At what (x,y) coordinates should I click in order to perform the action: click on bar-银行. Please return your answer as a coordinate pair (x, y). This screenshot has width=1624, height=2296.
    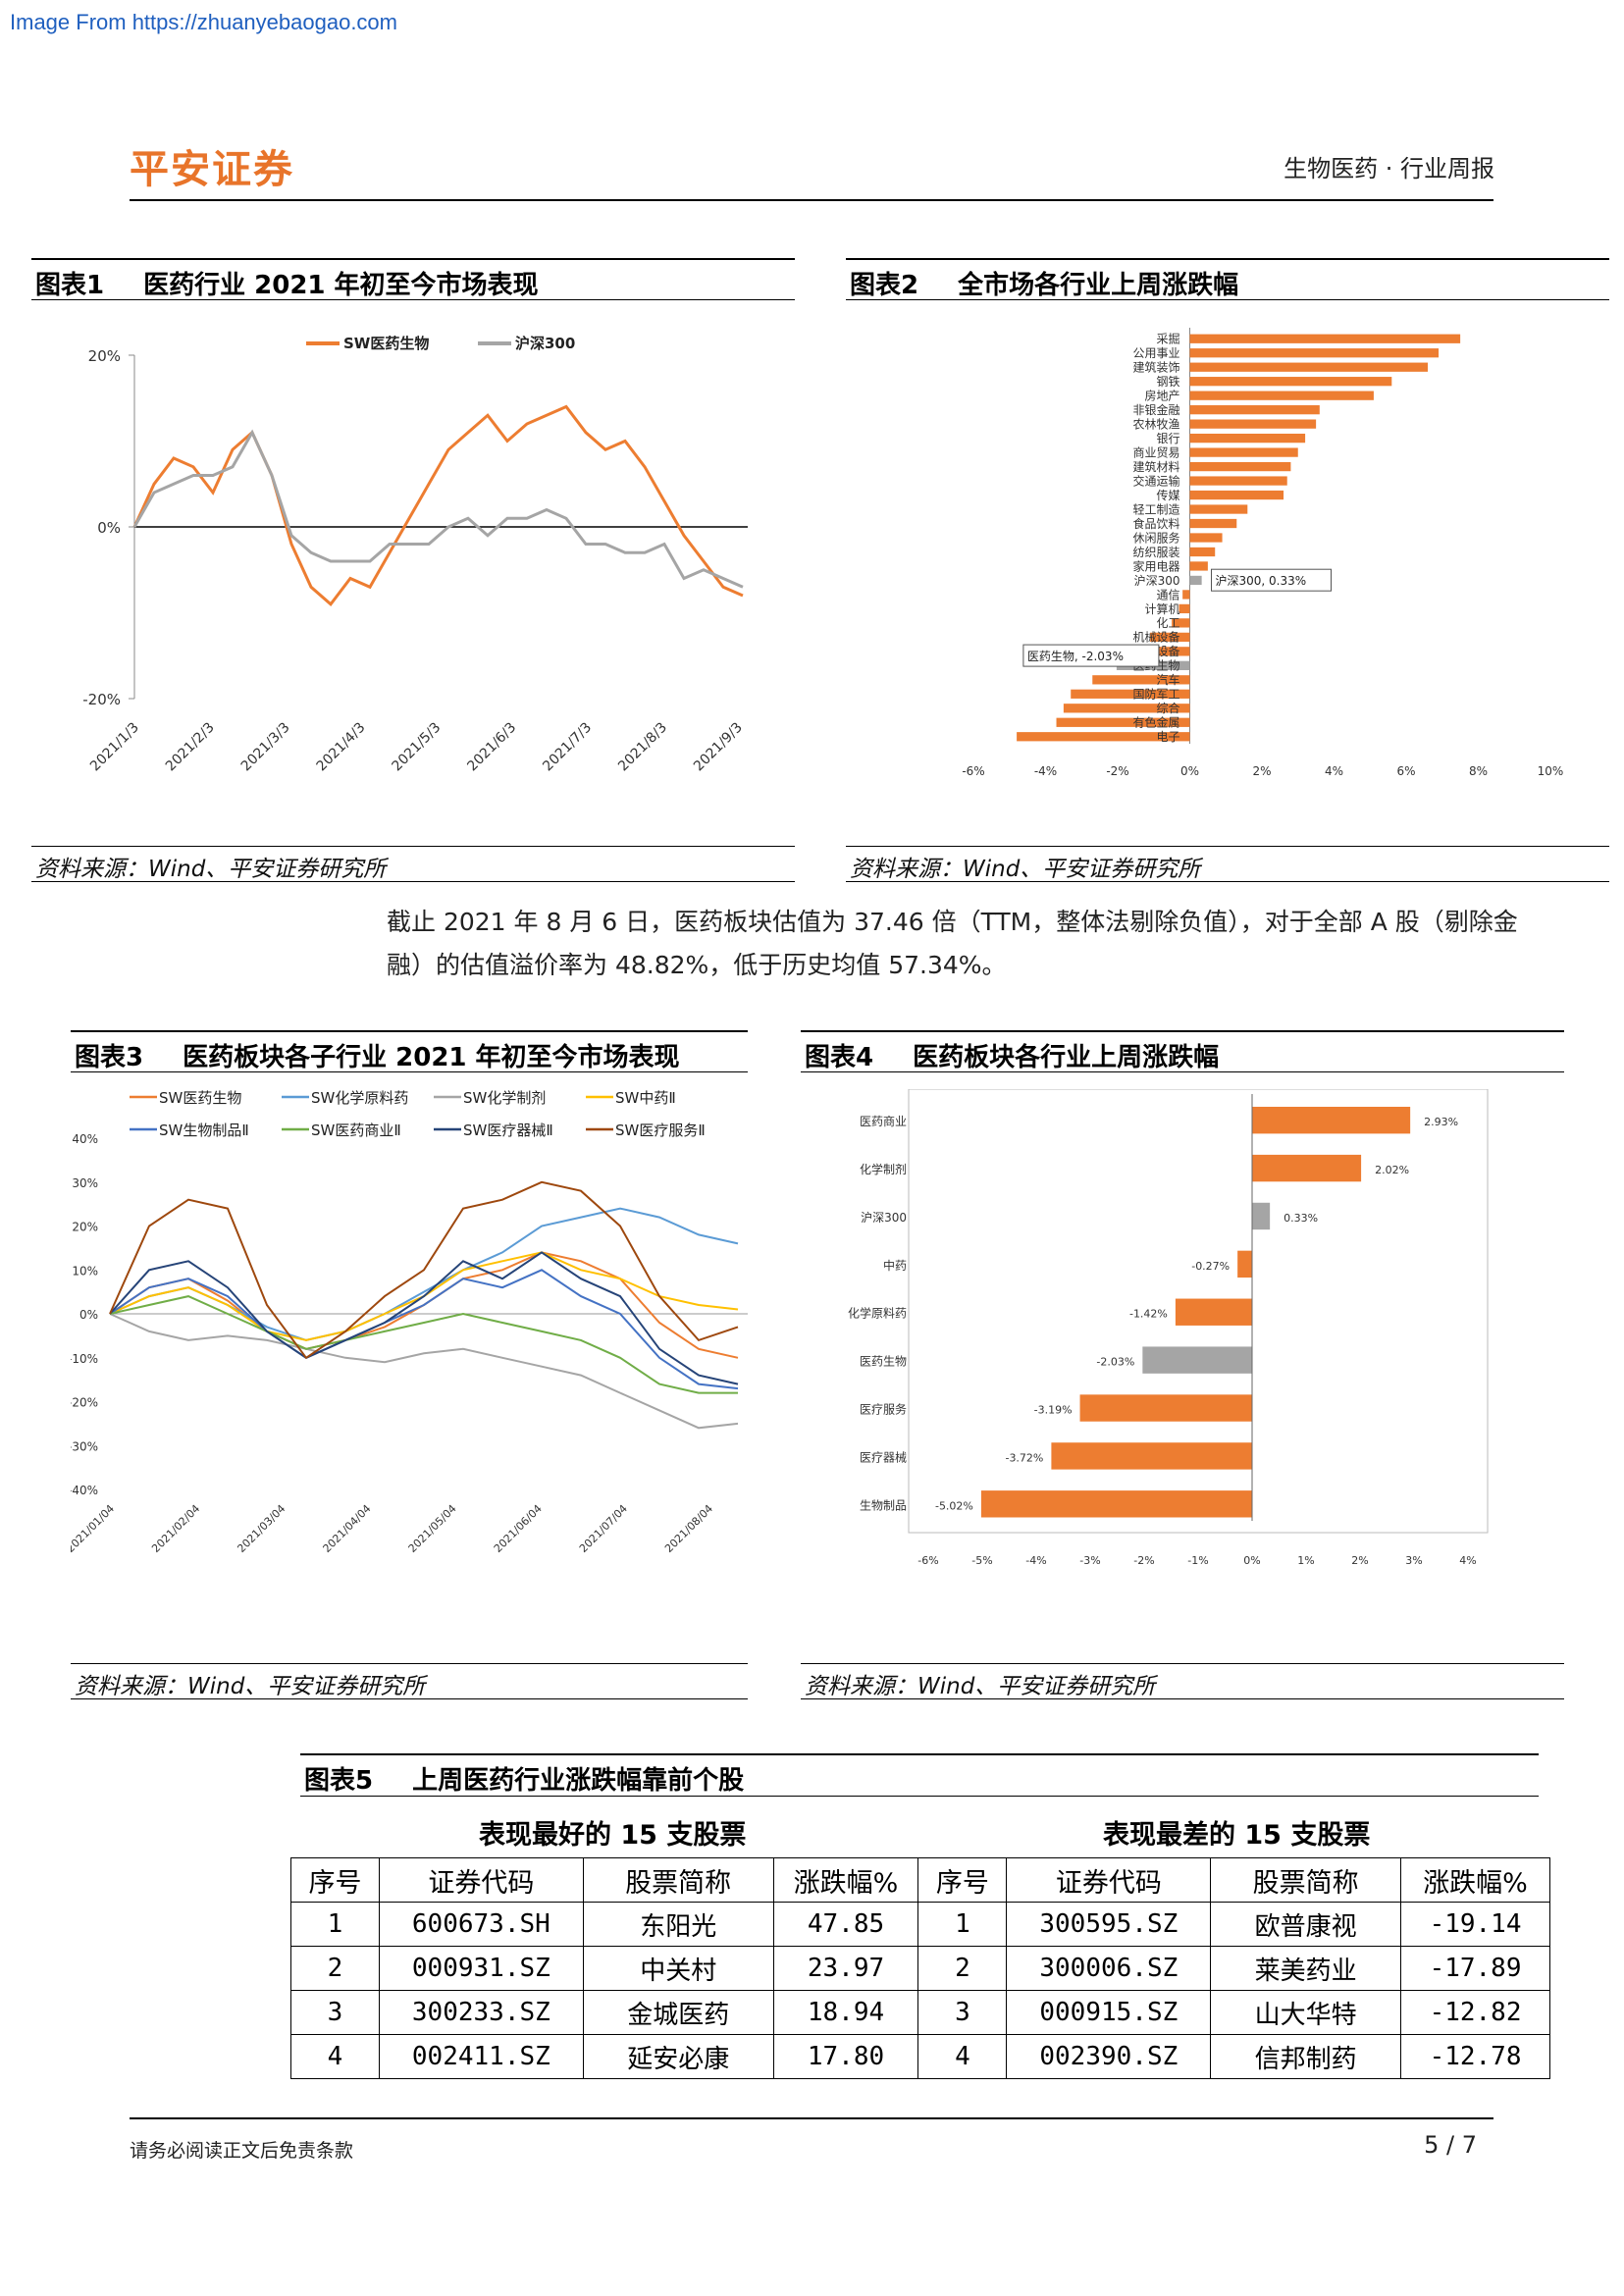
    Looking at the image, I should click on (1247, 438).